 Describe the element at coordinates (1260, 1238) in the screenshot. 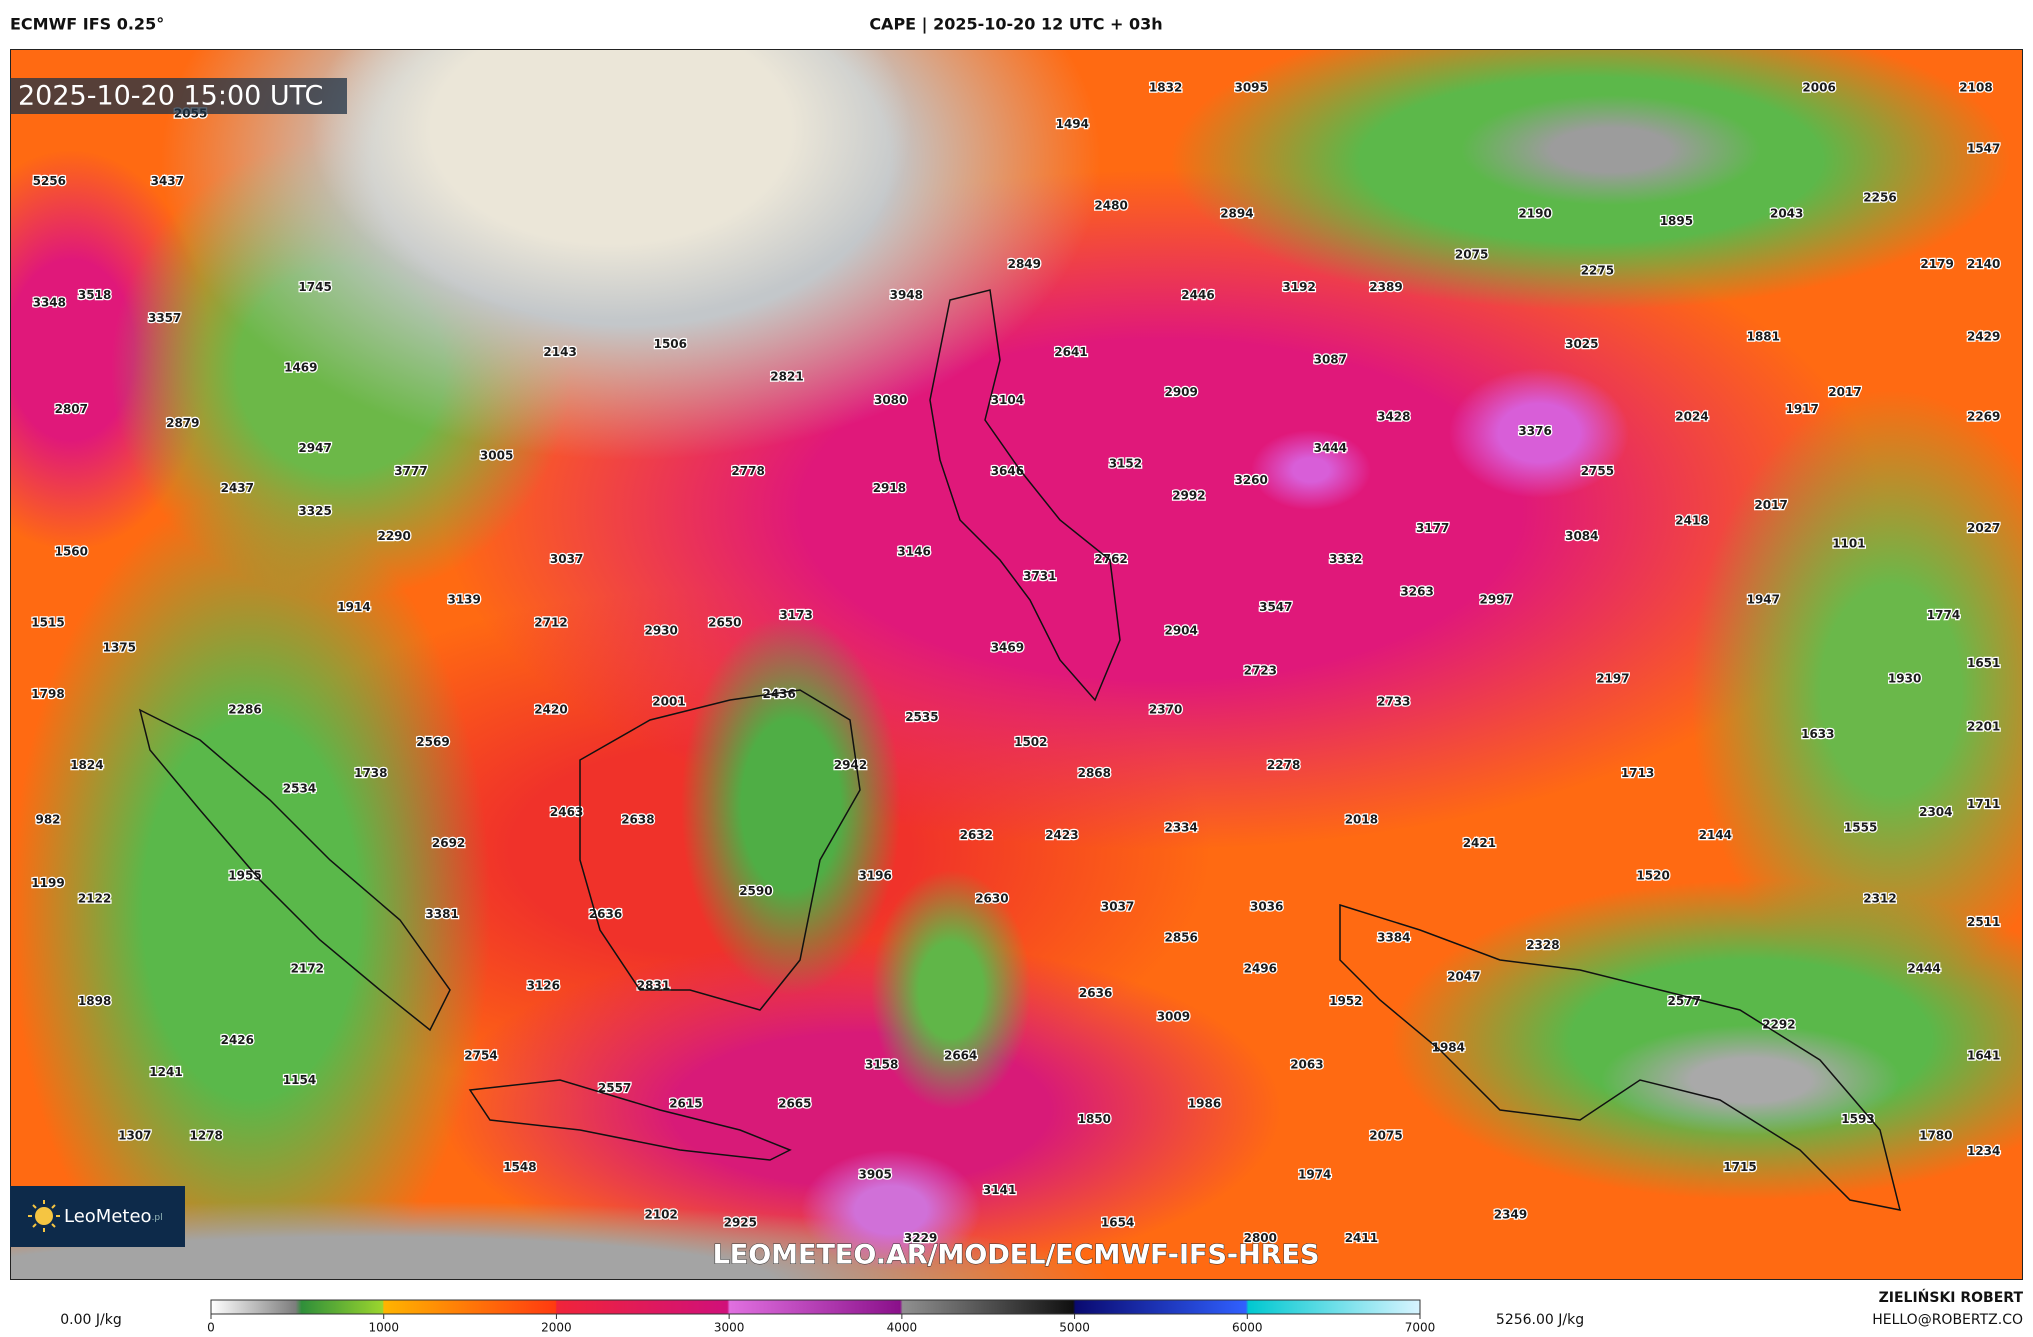

I see `cape-label: 2800` at that location.